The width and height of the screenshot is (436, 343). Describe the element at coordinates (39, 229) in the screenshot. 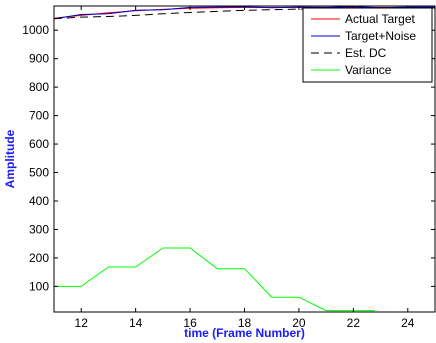

I see `y-tick-label: 300` at that location.